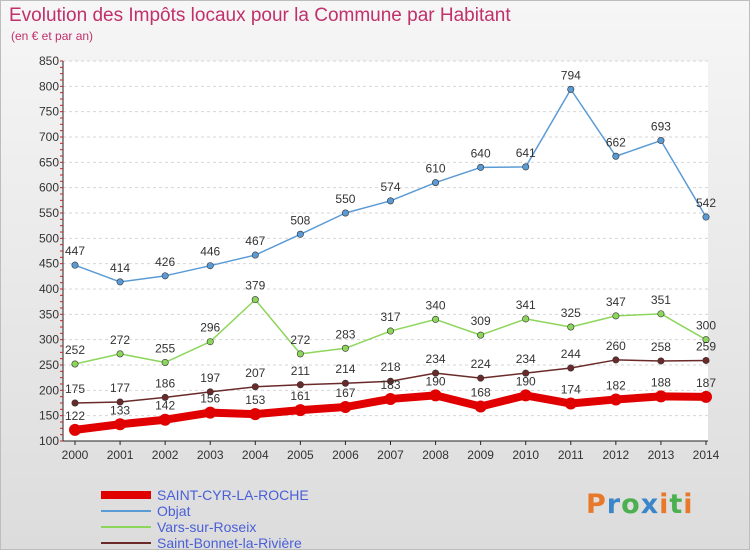 The height and width of the screenshot is (551, 750). I want to click on logo-letter: i, so click(664, 504).